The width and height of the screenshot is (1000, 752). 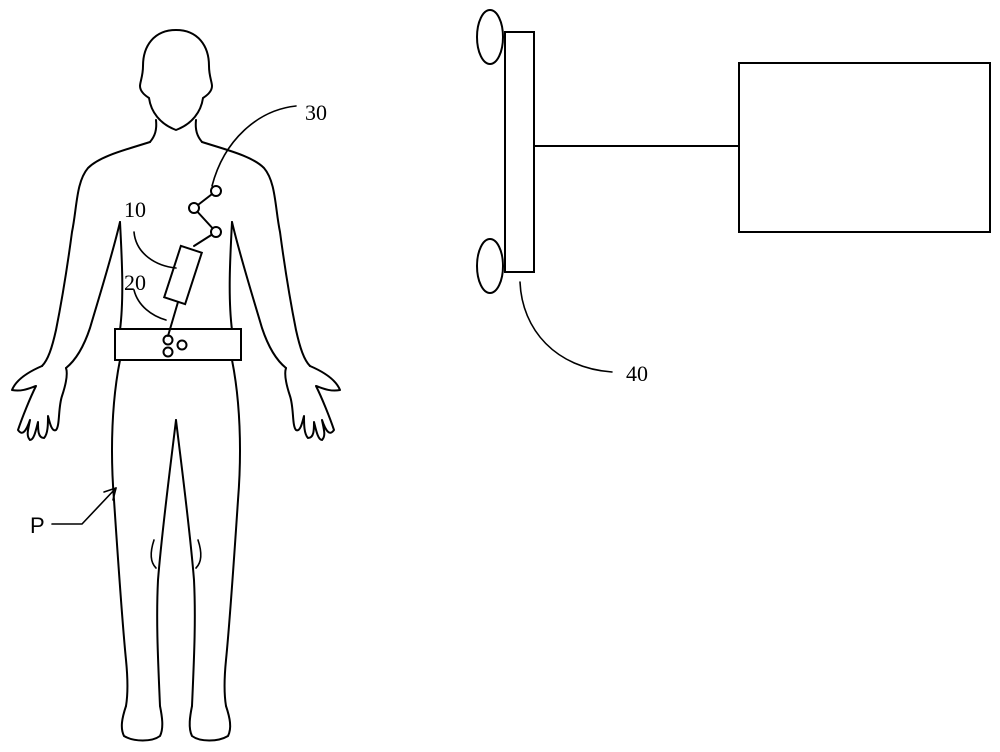 What do you see at coordinates (490, 37) in the screenshot?
I see `device-40-top-pad` at bounding box center [490, 37].